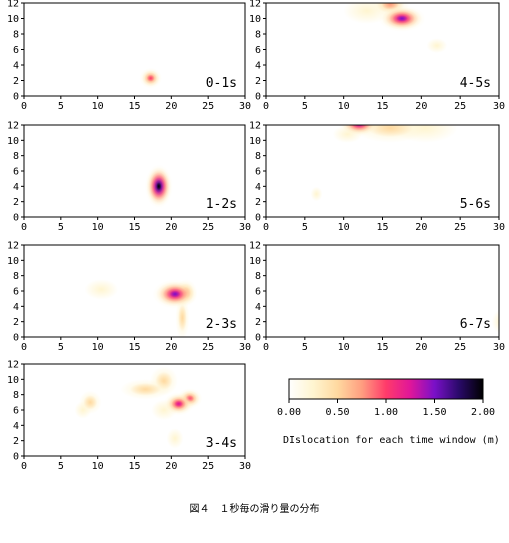 The width and height of the screenshot is (509, 543). I want to click on colorbar-tick-label: 2.00, so click(483, 412).